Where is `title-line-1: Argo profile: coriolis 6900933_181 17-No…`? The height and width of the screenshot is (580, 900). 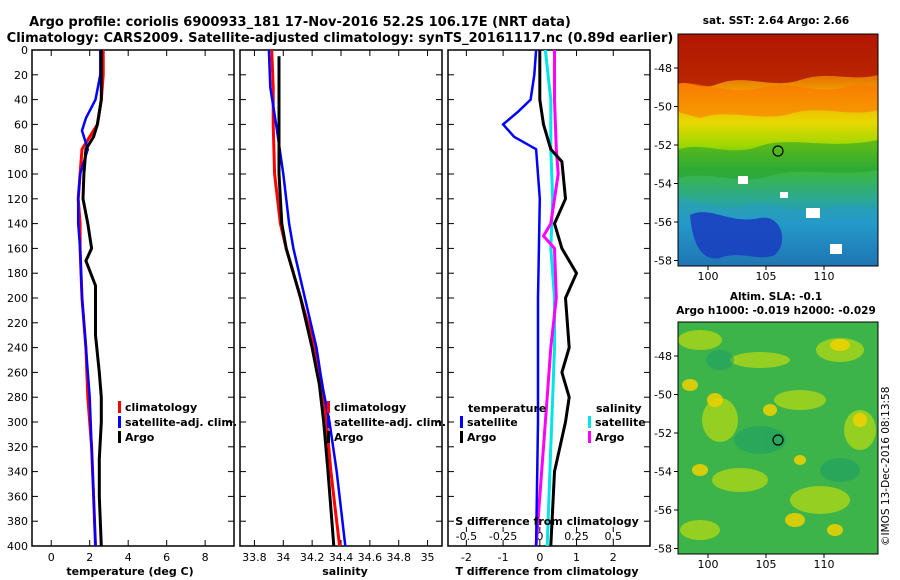
title-line-1: Argo profile: coriolis 6900933_181 17-No… is located at coordinates (300, 22).